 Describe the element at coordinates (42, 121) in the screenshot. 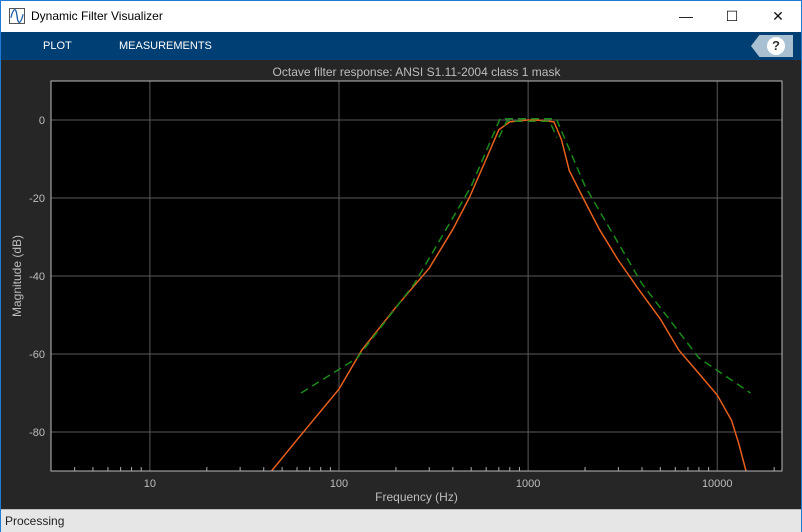

I see `y-tick-label: 0` at that location.